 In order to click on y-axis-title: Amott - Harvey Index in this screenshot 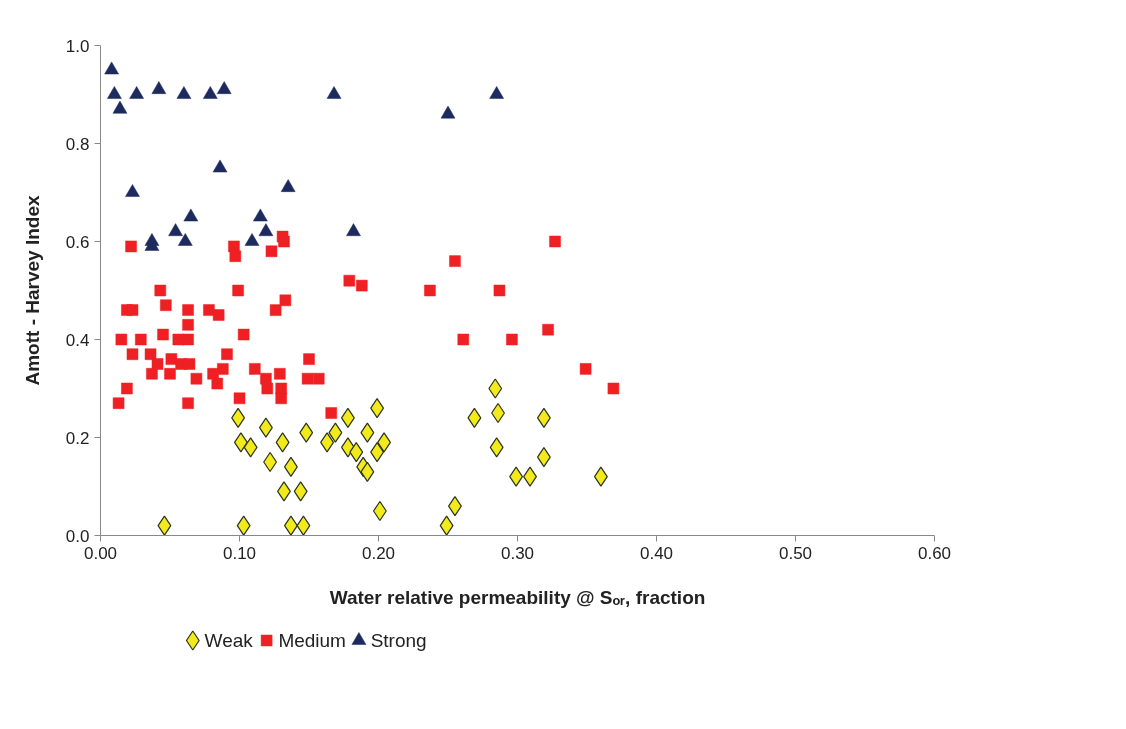, I will do `click(32, 290)`.